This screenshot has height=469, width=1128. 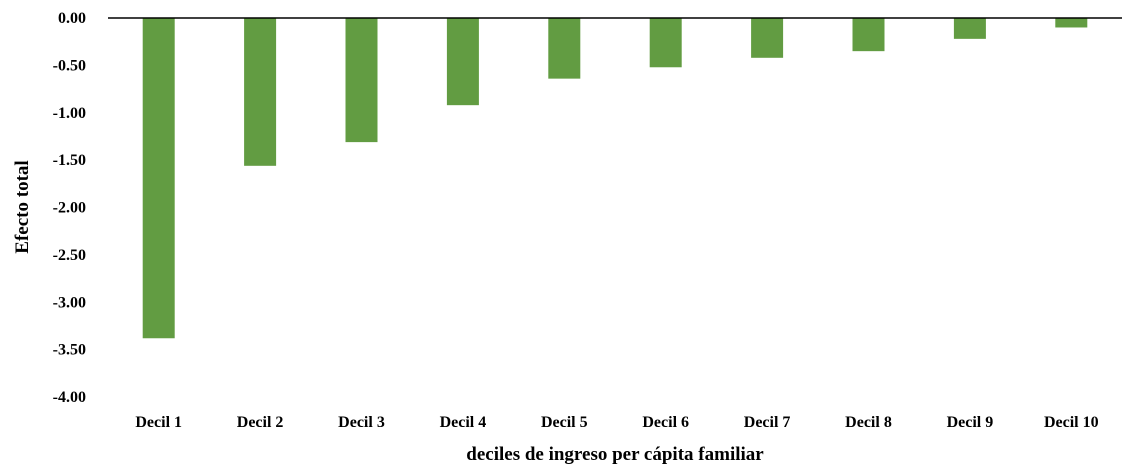 What do you see at coordinates (69, 160) in the screenshot?
I see `y-tick-label: -1.50` at bounding box center [69, 160].